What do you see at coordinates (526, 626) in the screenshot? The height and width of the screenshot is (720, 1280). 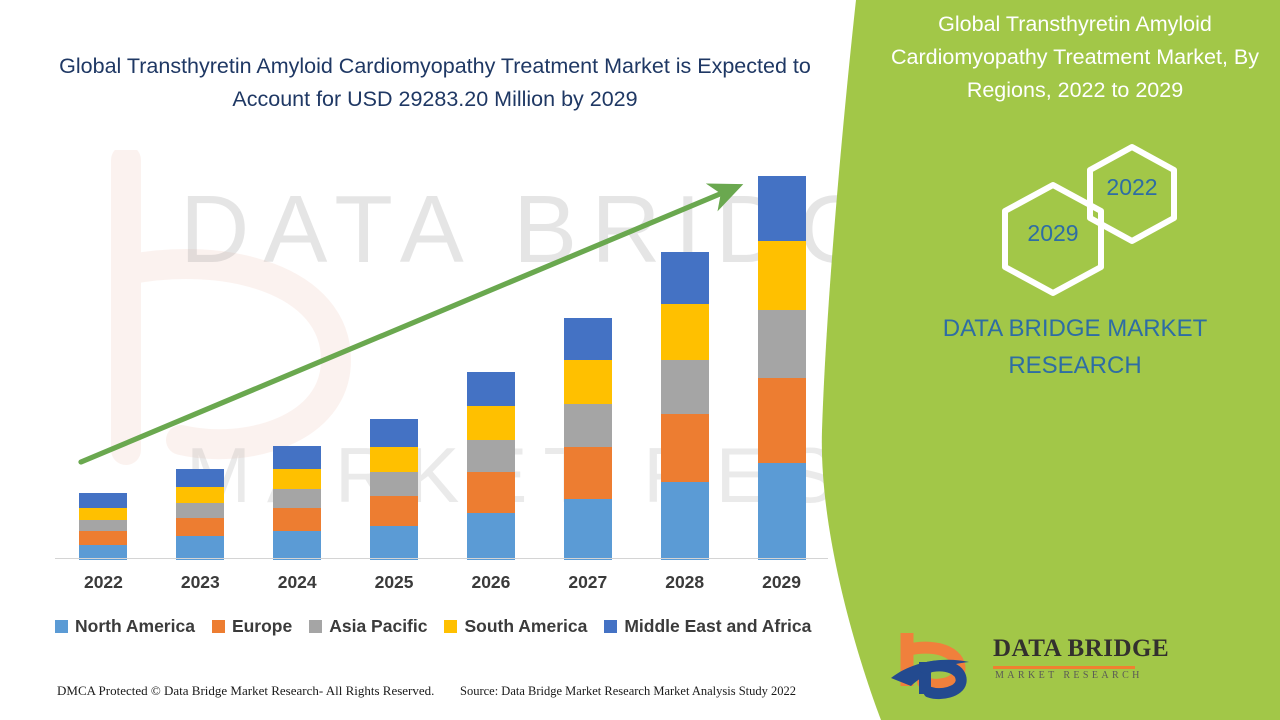 I see `legend-label: South America` at bounding box center [526, 626].